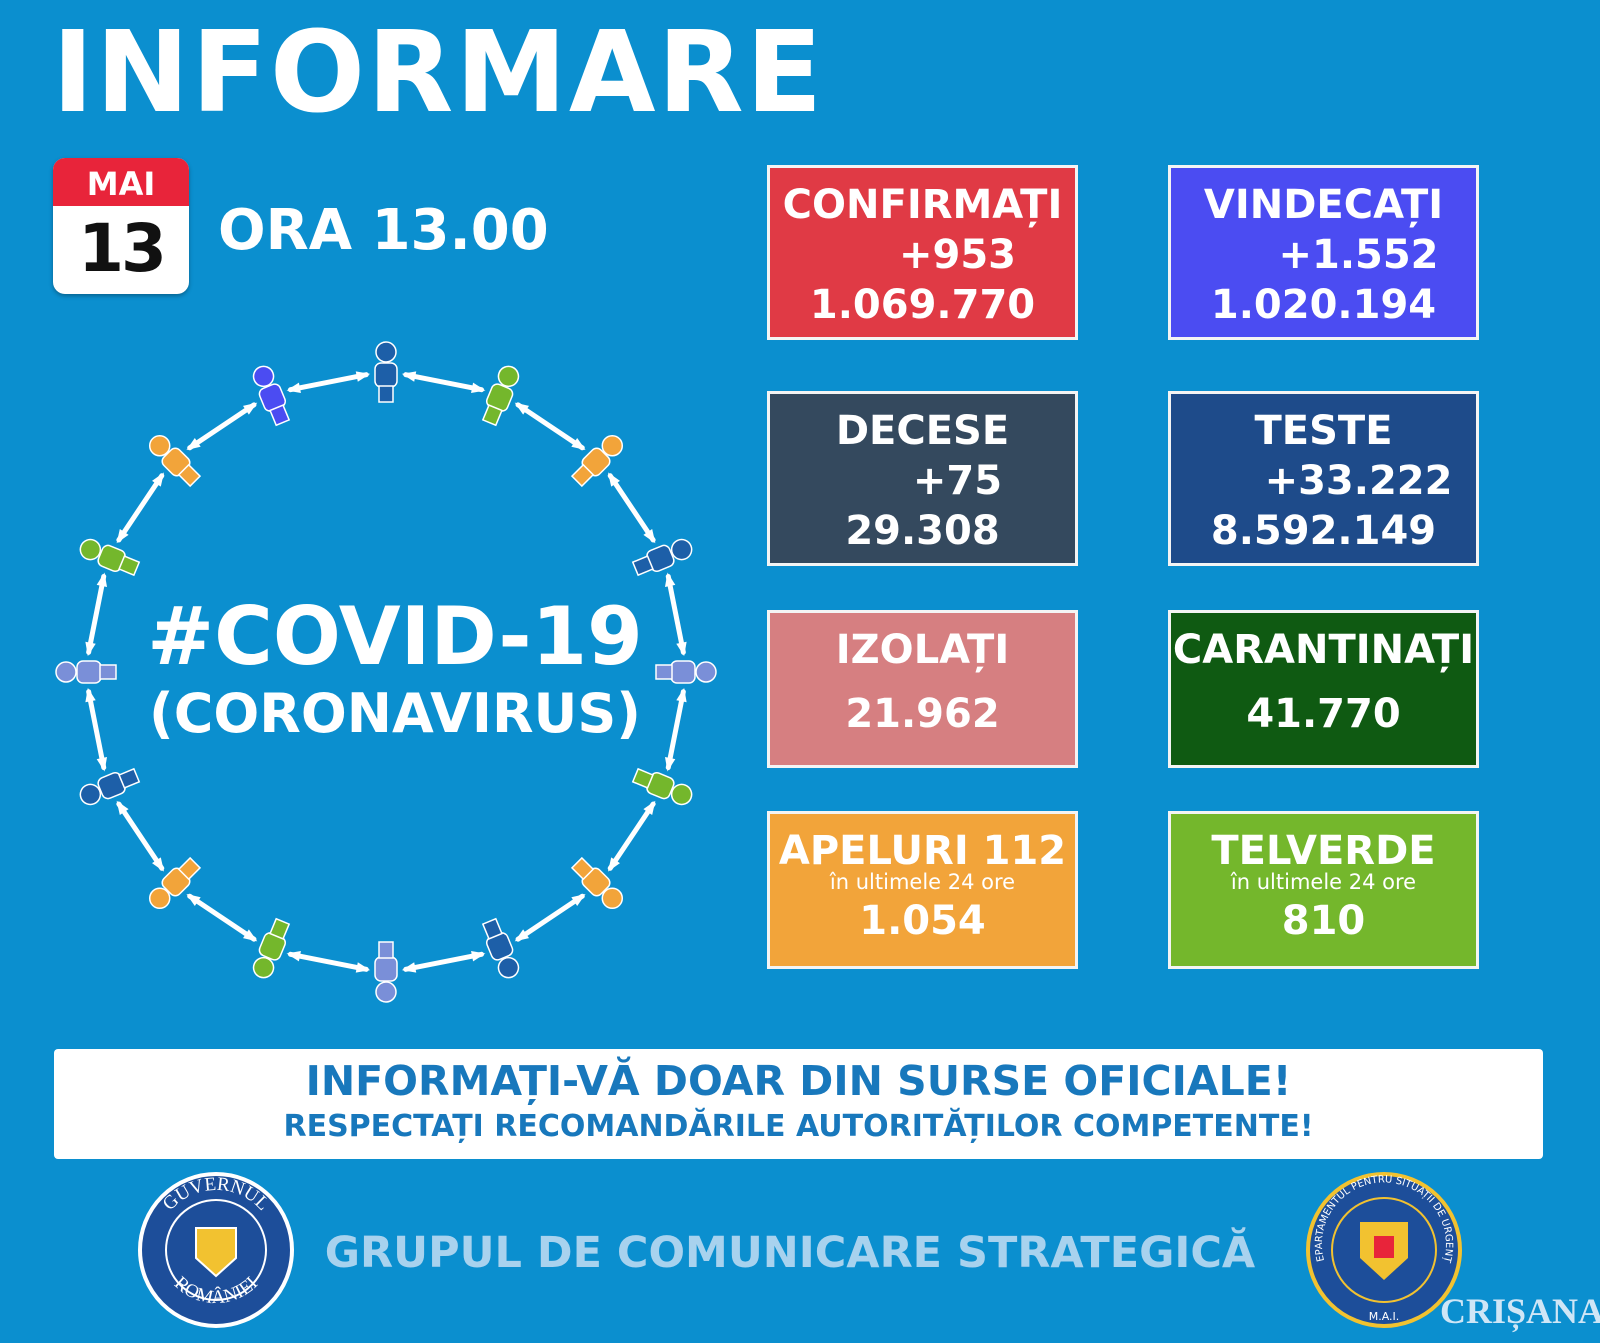 This screenshot has height=1343, width=1600. I want to click on stat-card: CARANTINAȚI 41.770, so click(1323, 689).